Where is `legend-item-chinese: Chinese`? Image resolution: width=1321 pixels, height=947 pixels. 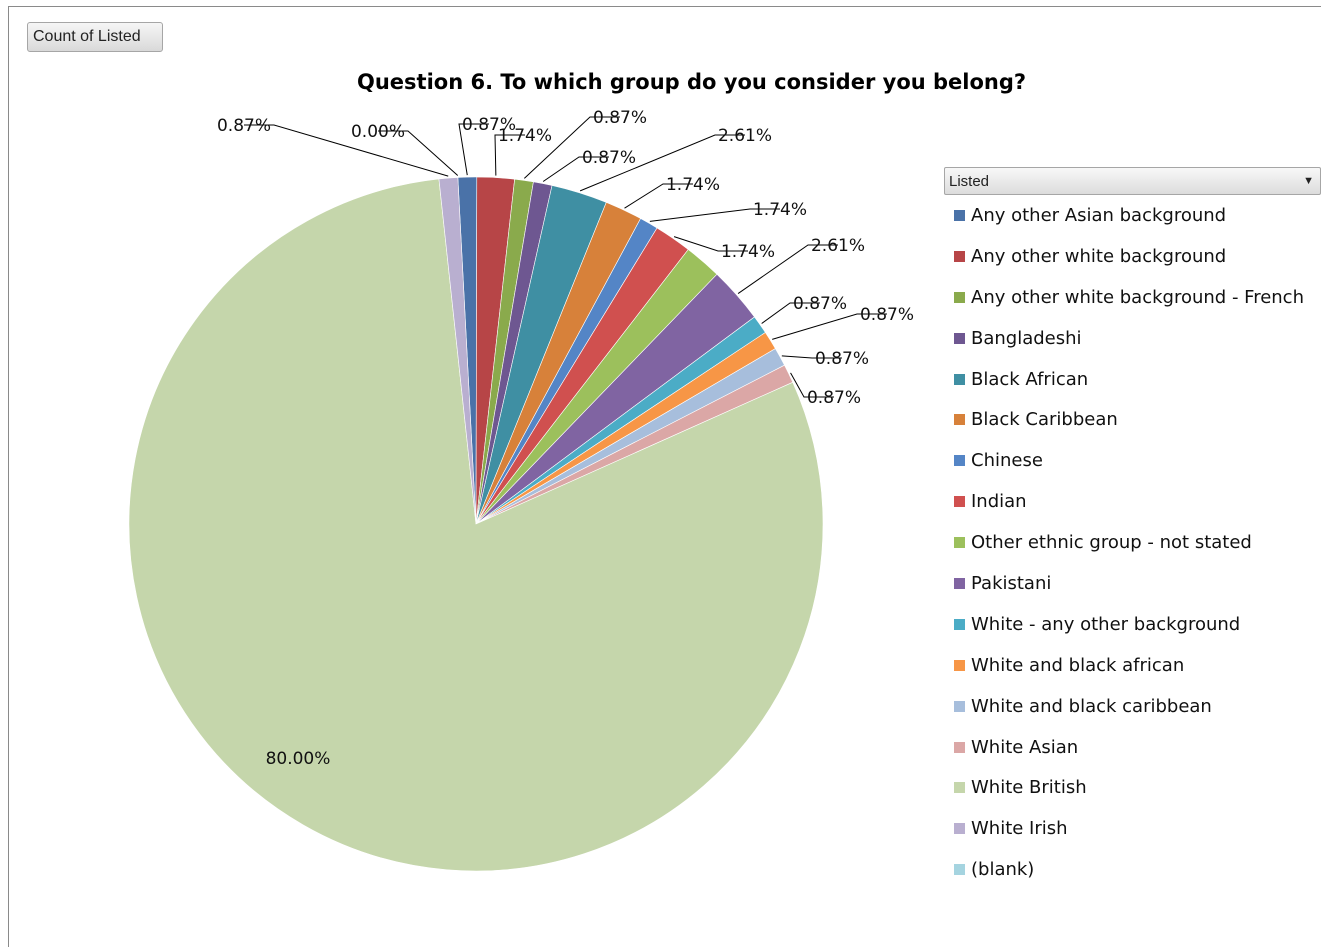
legend-item-chinese: Chinese is located at coordinates (1132, 460).